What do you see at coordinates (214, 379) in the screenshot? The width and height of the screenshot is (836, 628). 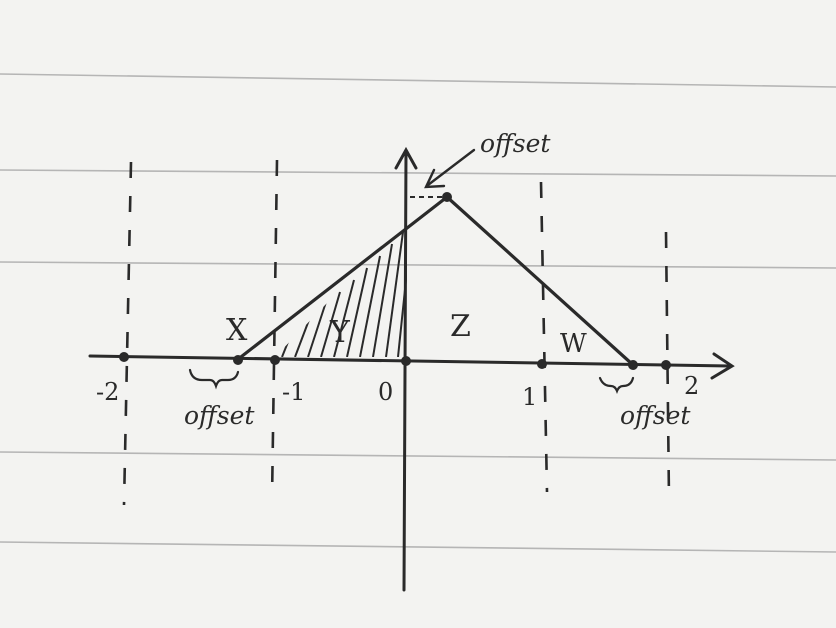 I see `left-offset-brace` at bounding box center [214, 379].